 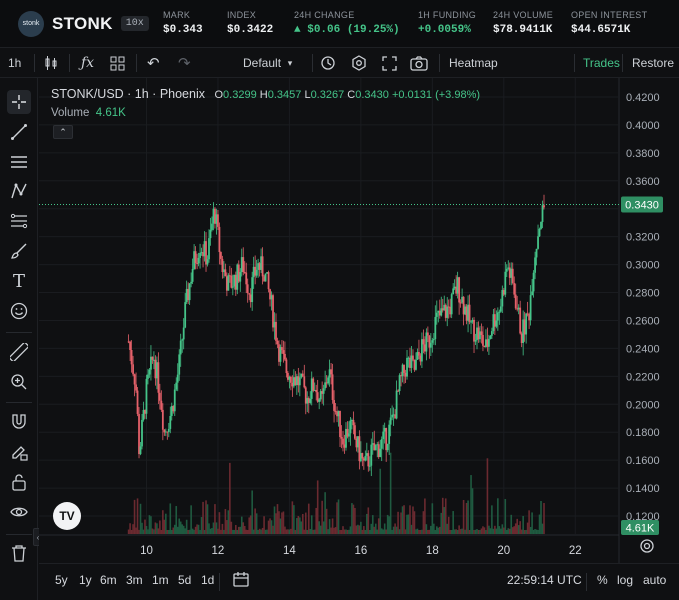 What do you see at coordinates (61, 580) in the screenshot?
I see `range-5y: 5y` at bounding box center [61, 580].